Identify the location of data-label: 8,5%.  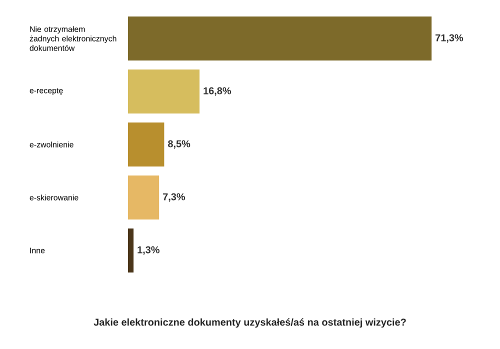
(179, 144).